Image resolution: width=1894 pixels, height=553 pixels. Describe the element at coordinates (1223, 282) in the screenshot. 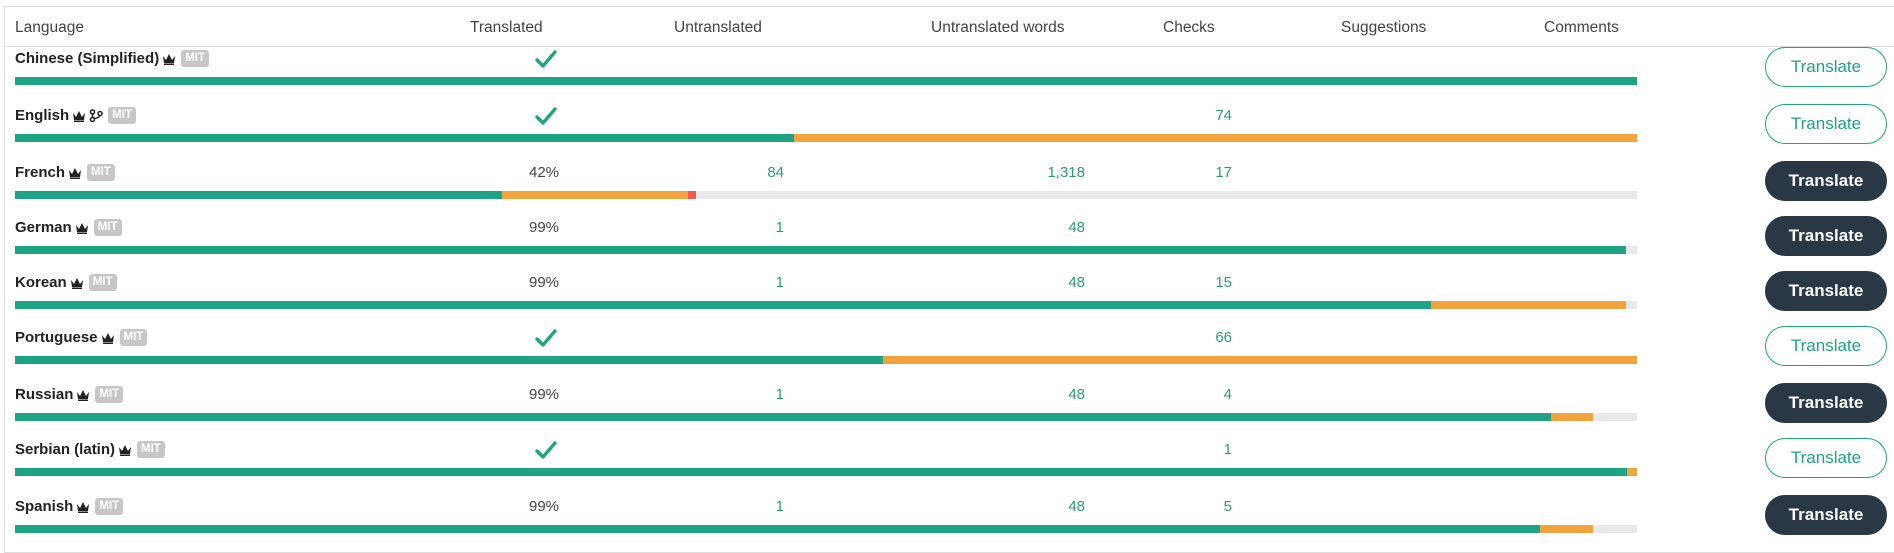

I see `checks-count: 15` at that location.